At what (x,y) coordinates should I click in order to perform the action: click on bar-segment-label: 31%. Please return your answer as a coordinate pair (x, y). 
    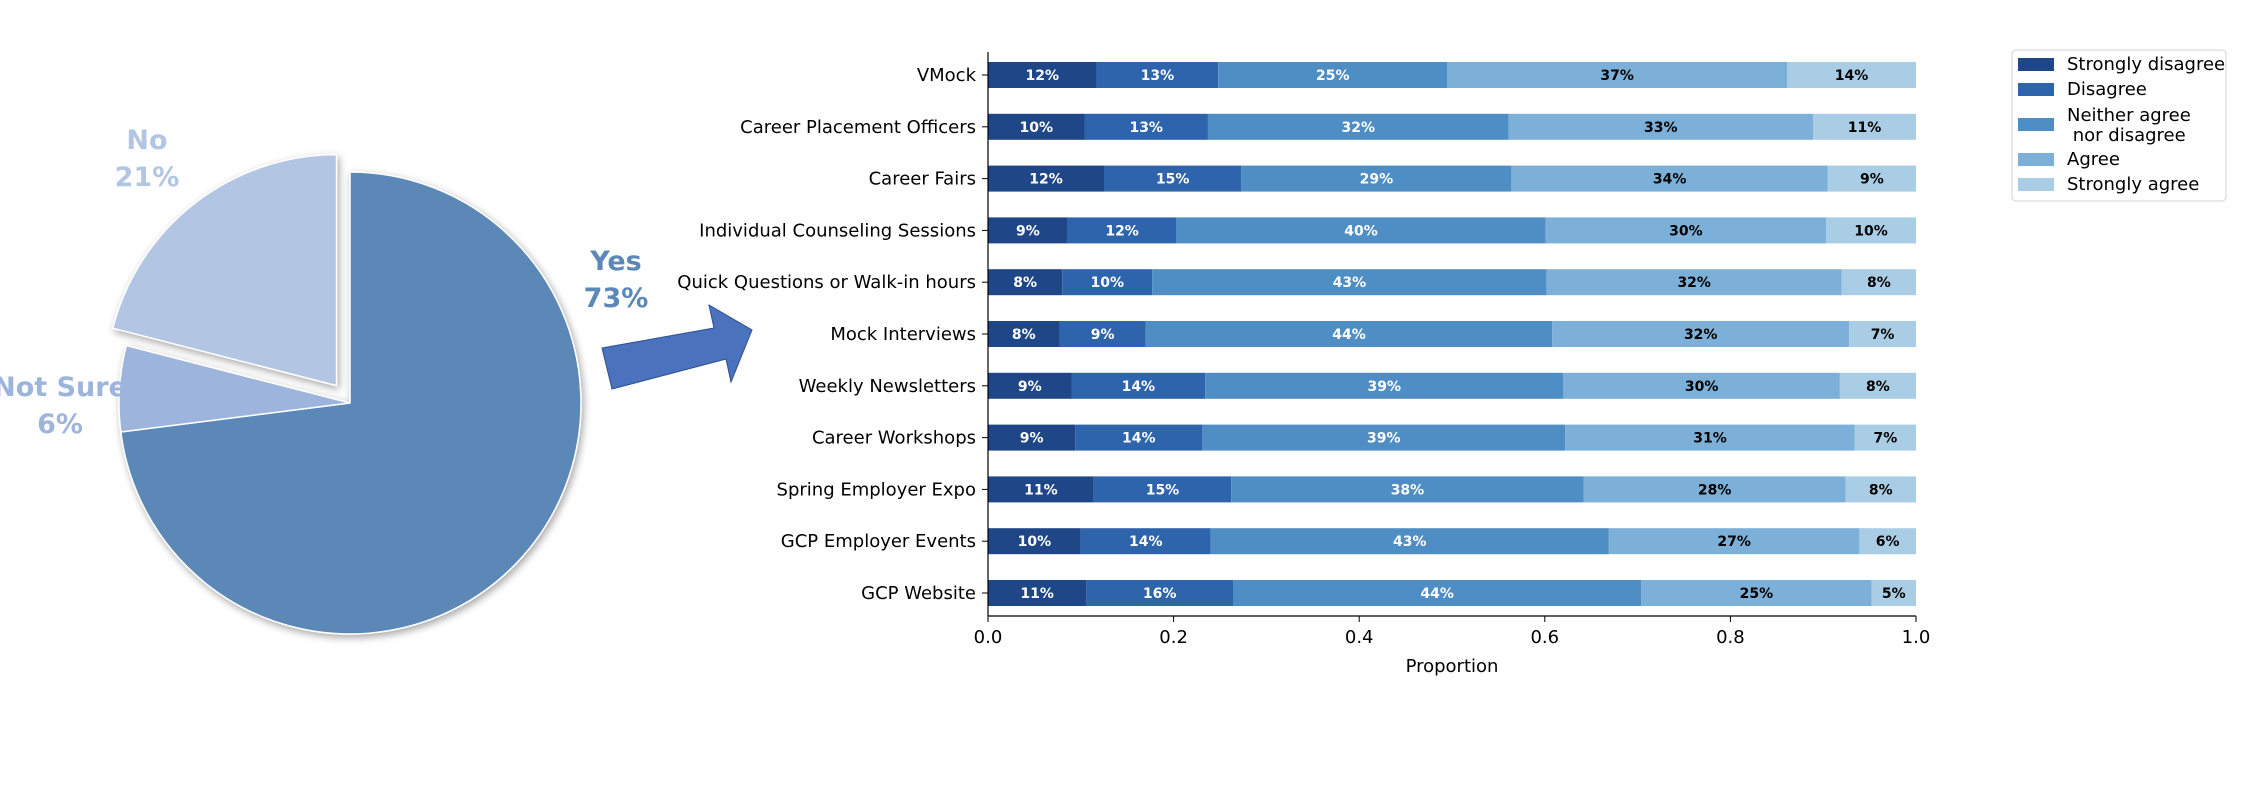
    Looking at the image, I should click on (1710, 439).